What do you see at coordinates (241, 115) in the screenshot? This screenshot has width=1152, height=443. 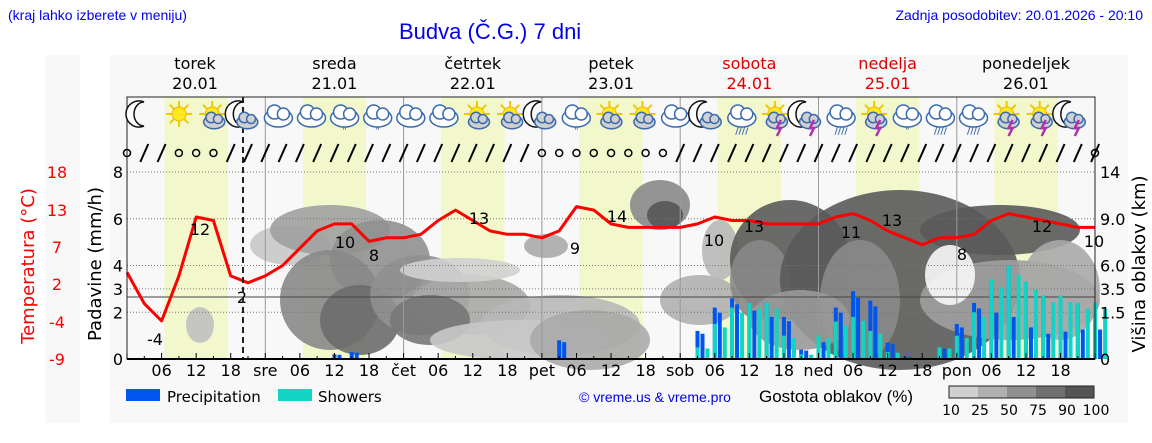 I see `moon-cloud-icon` at bounding box center [241, 115].